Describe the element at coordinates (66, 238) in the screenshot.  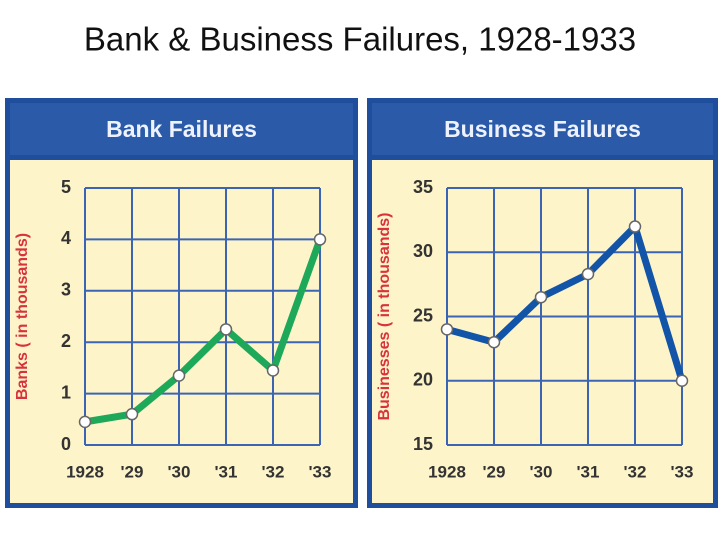
I see `y-tick-label: 4` at that location.